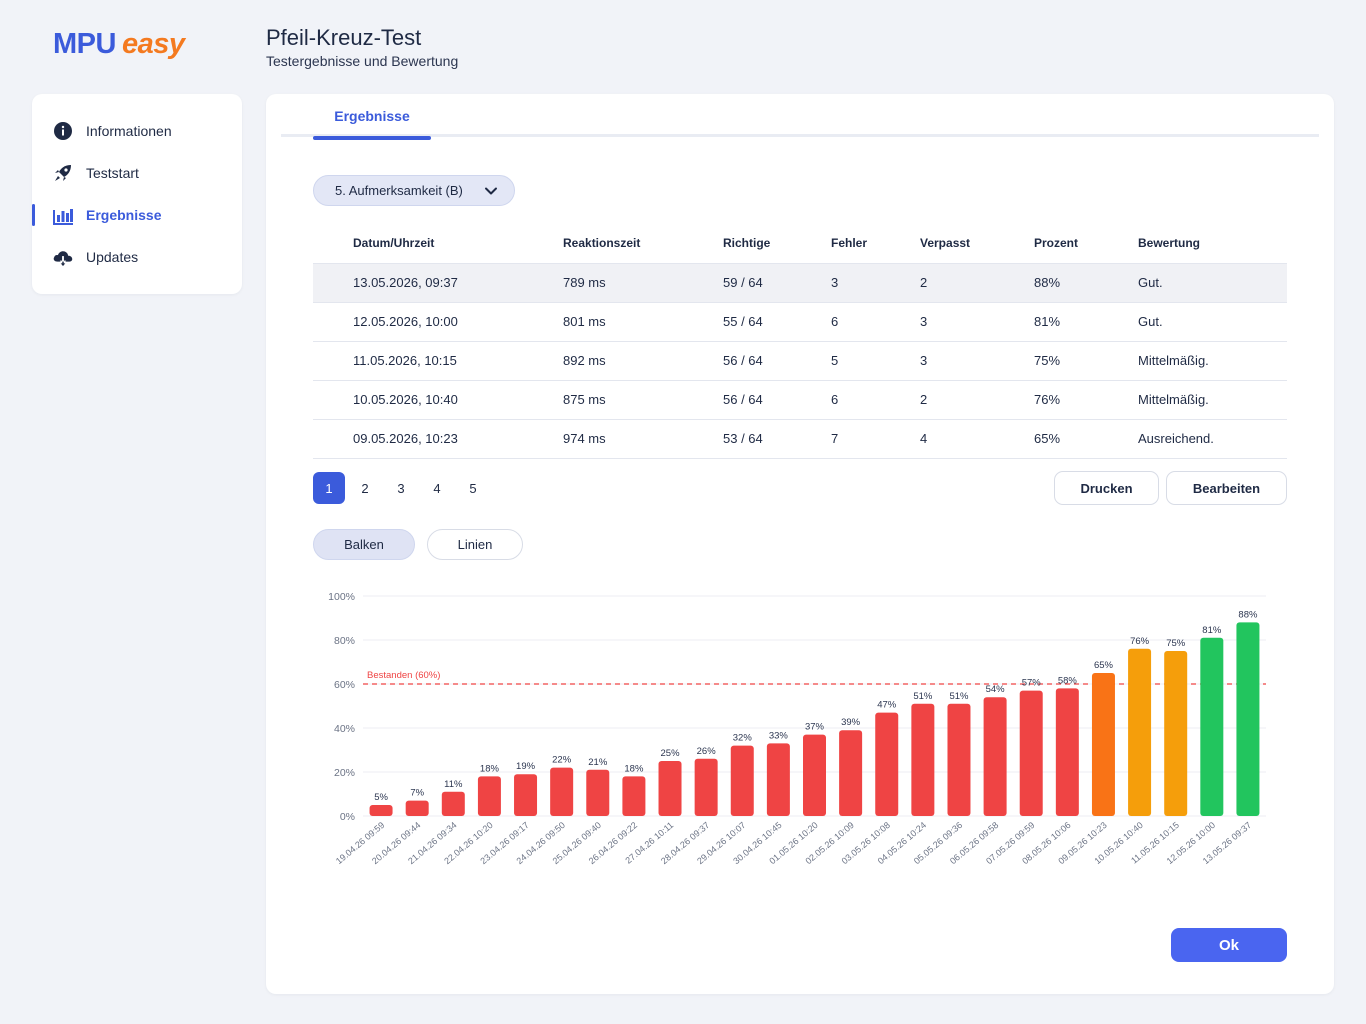 This screenshot has width=1366, height=1024. What do you see at coordinates (403, 675) in the screenshot?
I see `threshold-label: Bestanden (60%)` at bounding box center [403, 675].